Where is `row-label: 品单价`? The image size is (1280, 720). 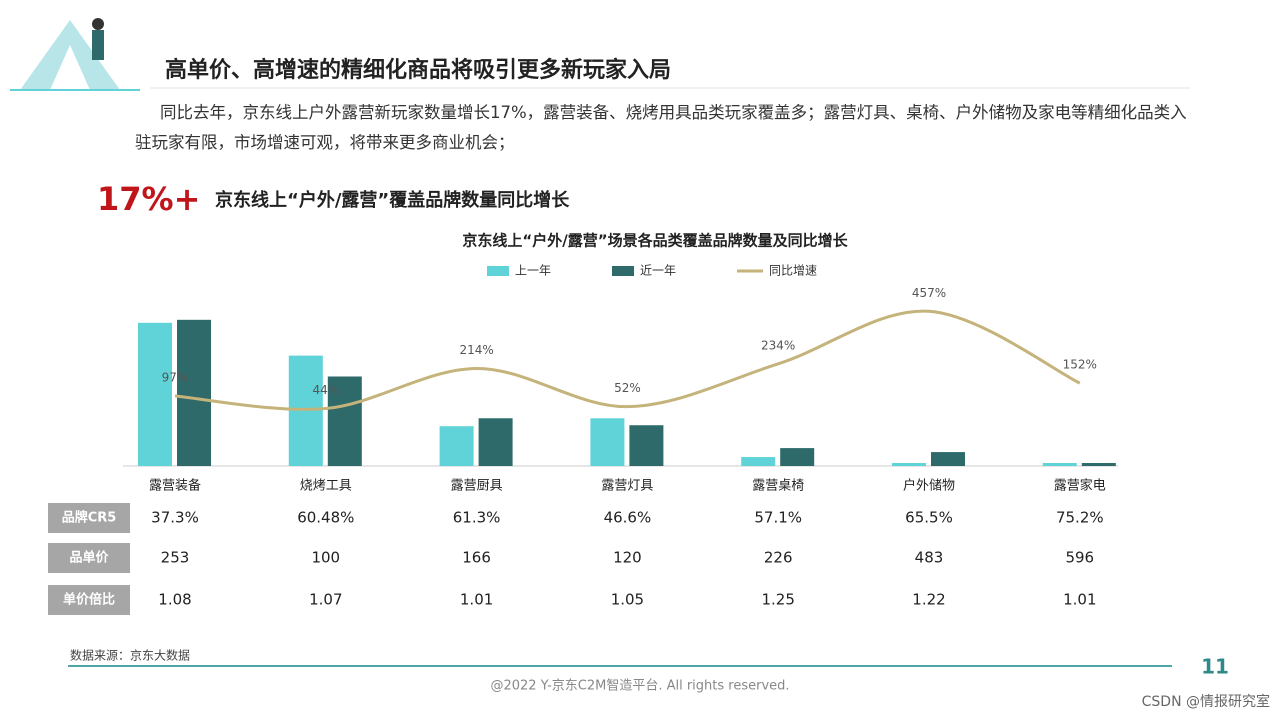
row-label: 品单价 is located at coordinates (89, 558).